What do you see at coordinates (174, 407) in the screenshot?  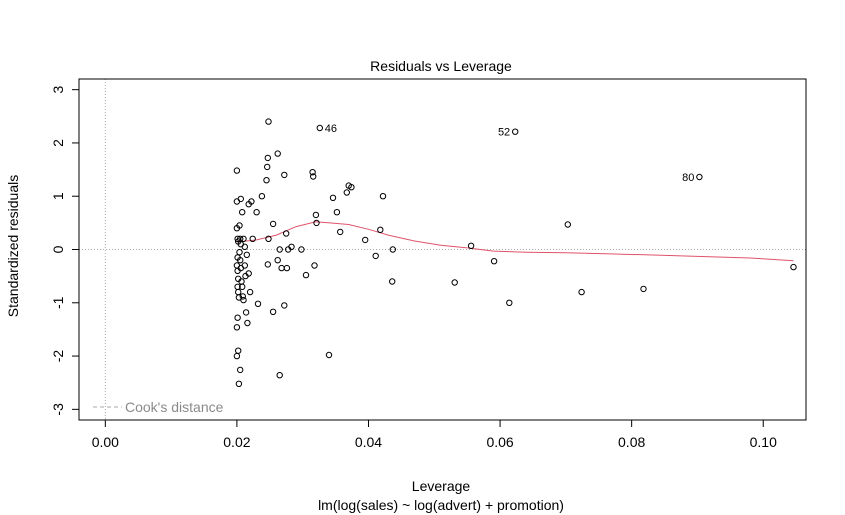 I see `legend-label: Cook's distance` at bounding box center [174, 407].